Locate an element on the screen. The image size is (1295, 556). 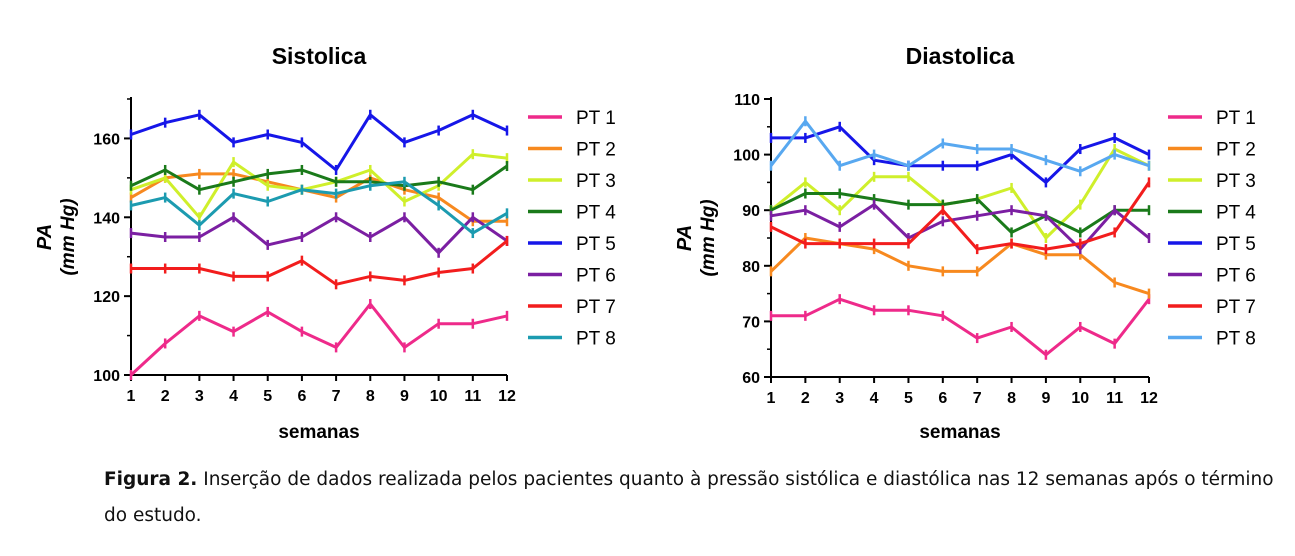
chart-title: Diastolica is located at coordinates (960, 56).